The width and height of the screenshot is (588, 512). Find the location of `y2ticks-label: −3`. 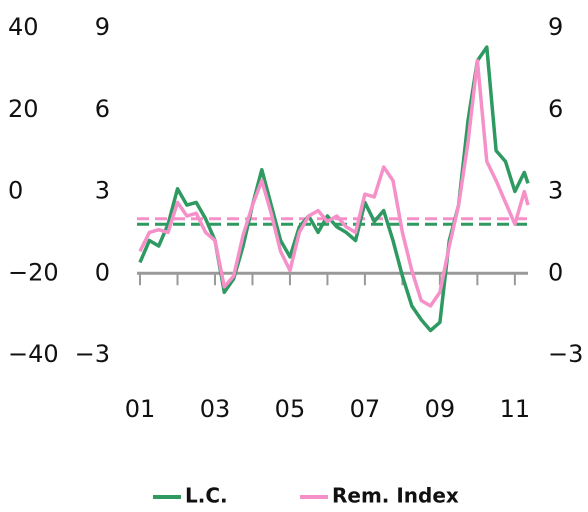

y2ticks-label: −3 is located at coordinates (565, 354).